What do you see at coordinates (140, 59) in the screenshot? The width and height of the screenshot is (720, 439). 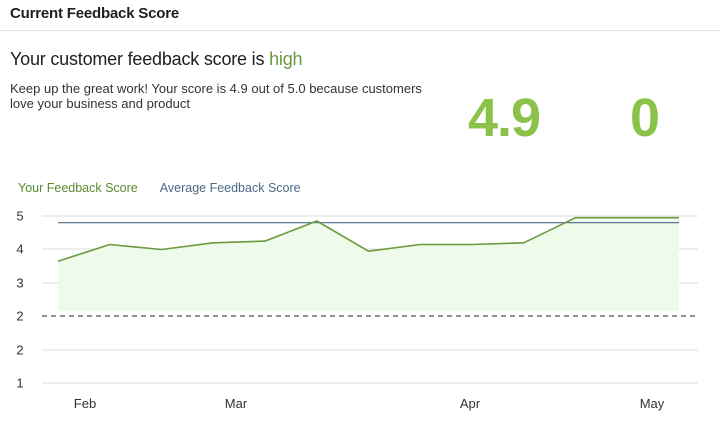 I see `headline-text: Your customer feedback score is` at bounding box center [140, 59].